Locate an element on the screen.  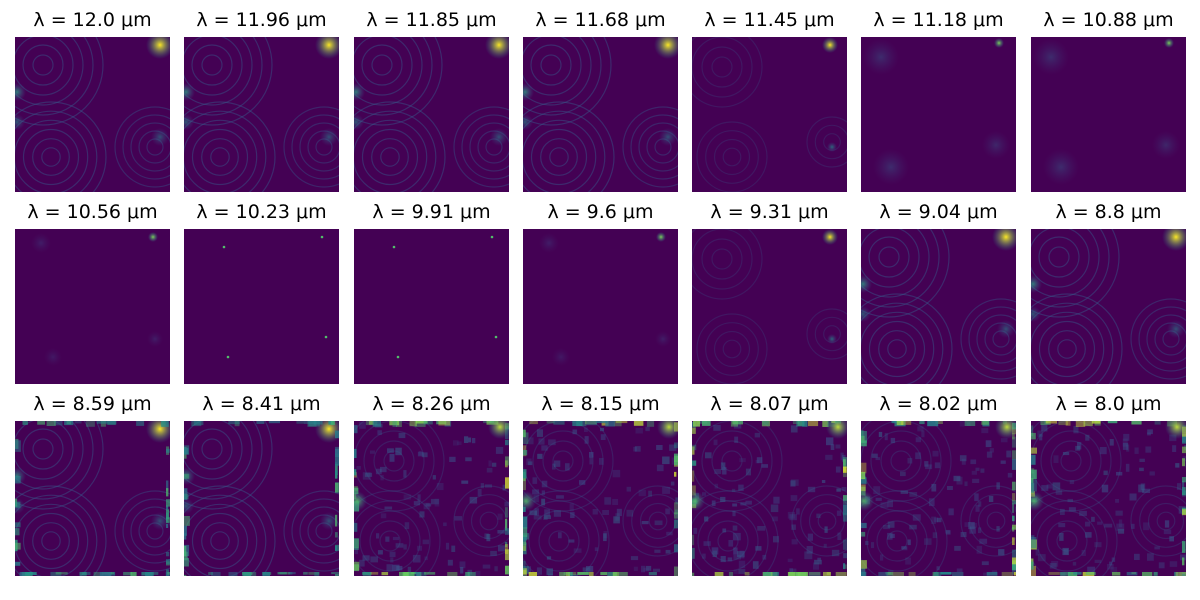
intensity-map is located at coordinates (769, 306).